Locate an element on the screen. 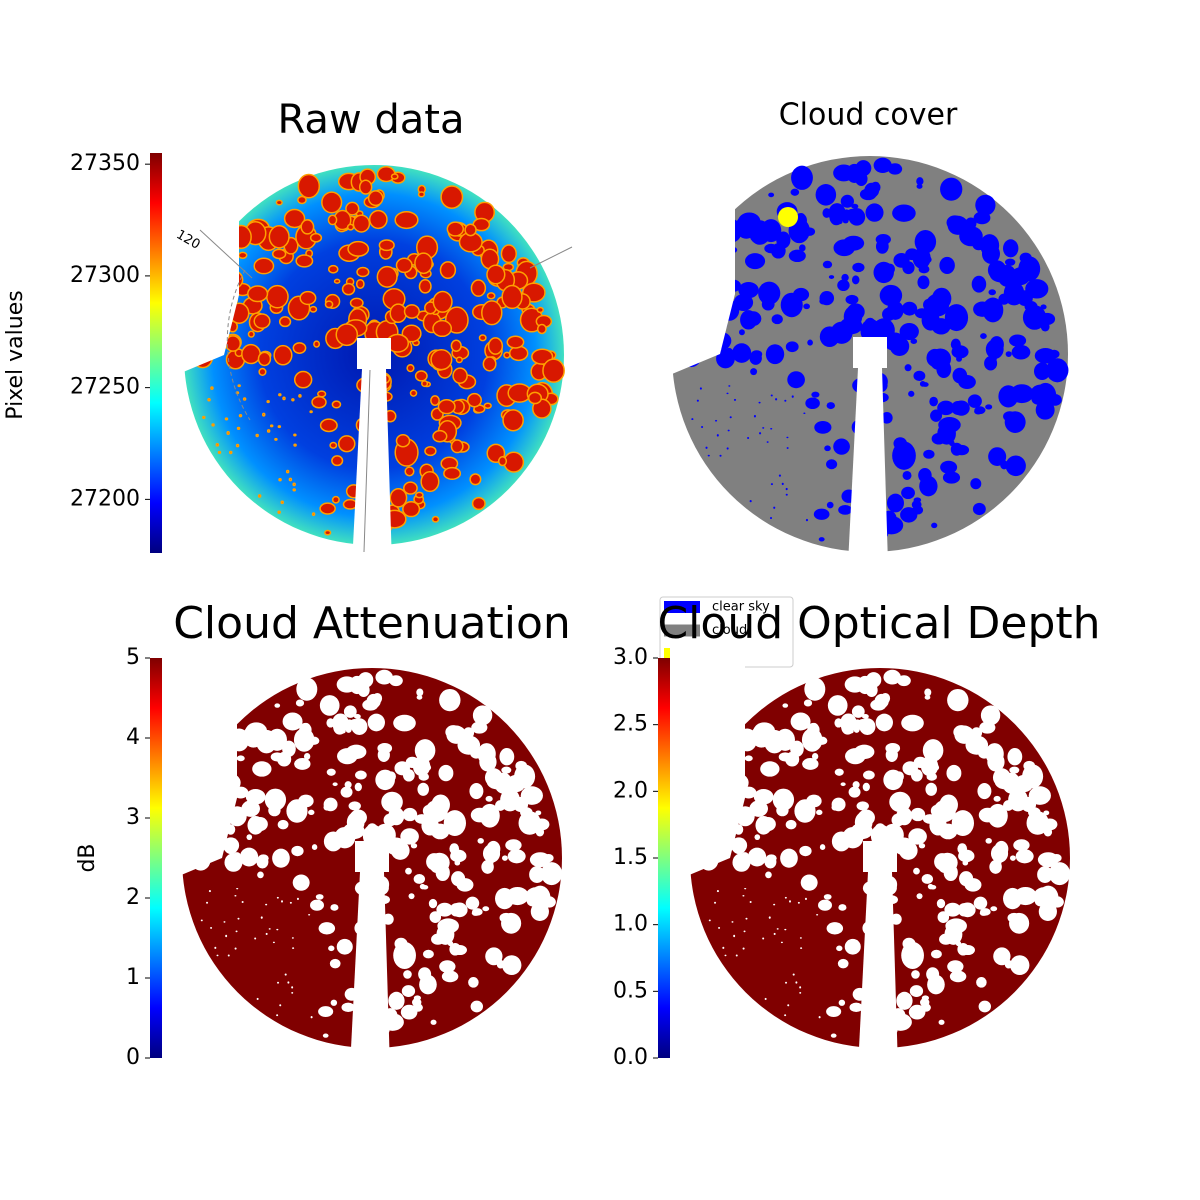  colorbar-tick-label: 4 is located at coordinates (133, 737).